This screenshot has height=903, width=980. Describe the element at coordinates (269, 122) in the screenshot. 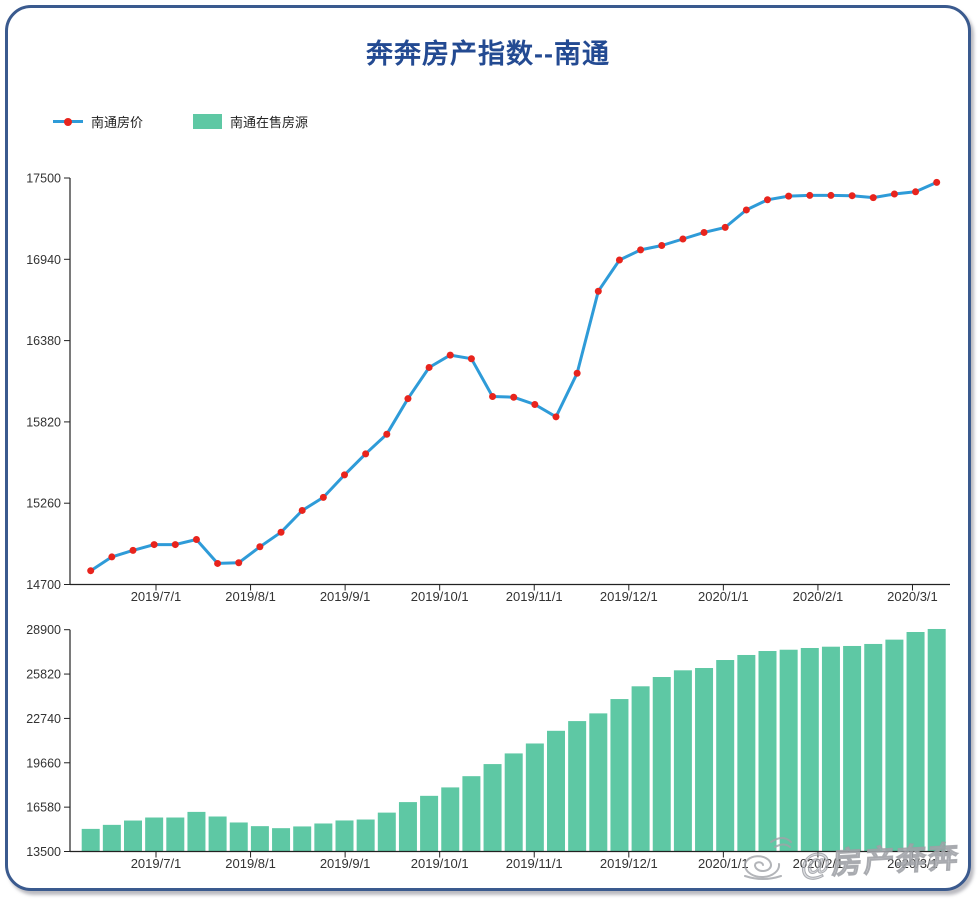

I see `legend-label-listings: 南通在售房源` at that location.